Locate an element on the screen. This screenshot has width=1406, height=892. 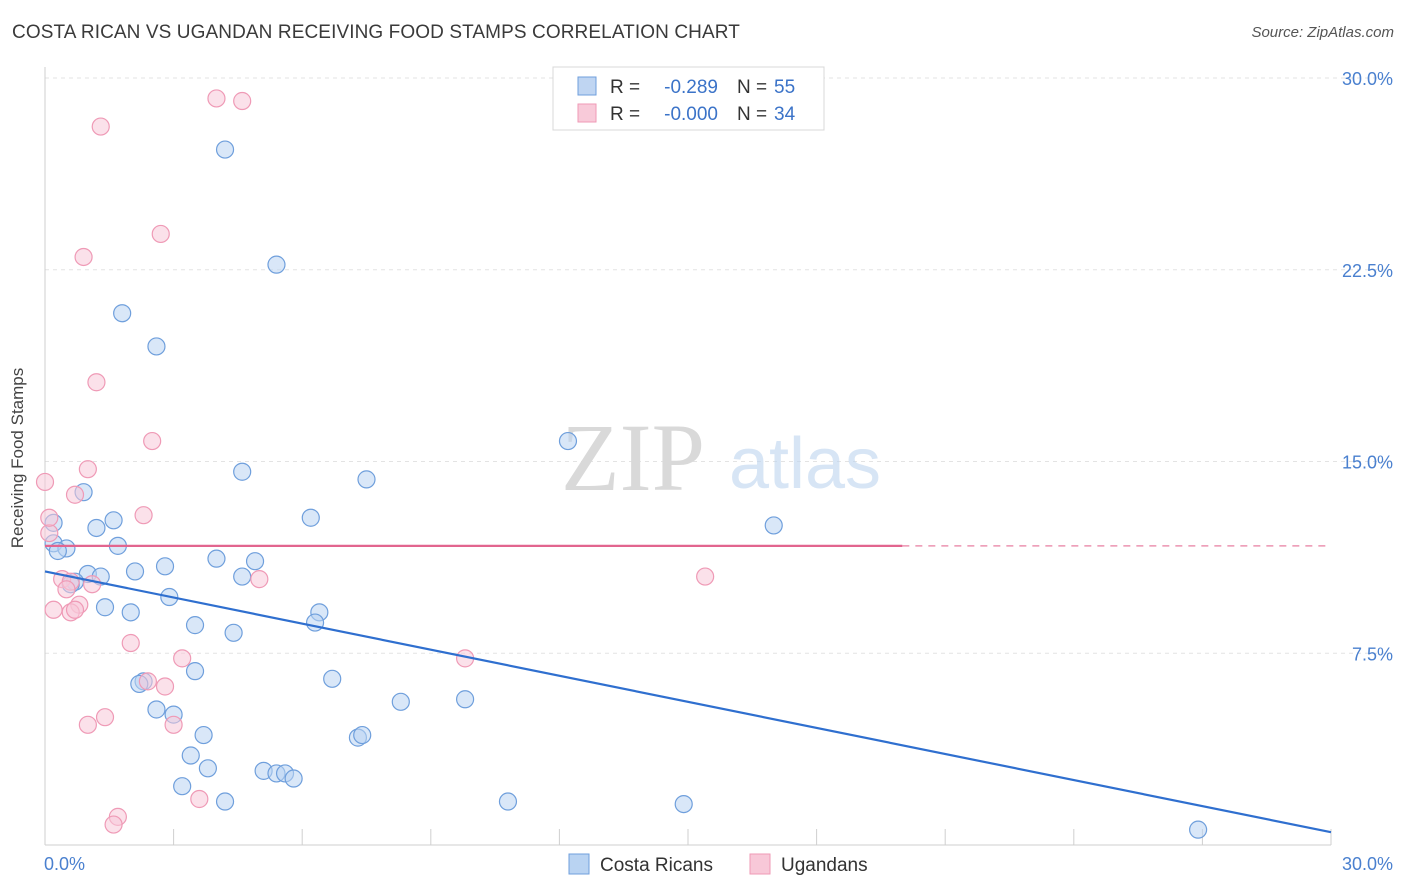
legend-r-value: -0.289 is located at coordinates (691, 87).